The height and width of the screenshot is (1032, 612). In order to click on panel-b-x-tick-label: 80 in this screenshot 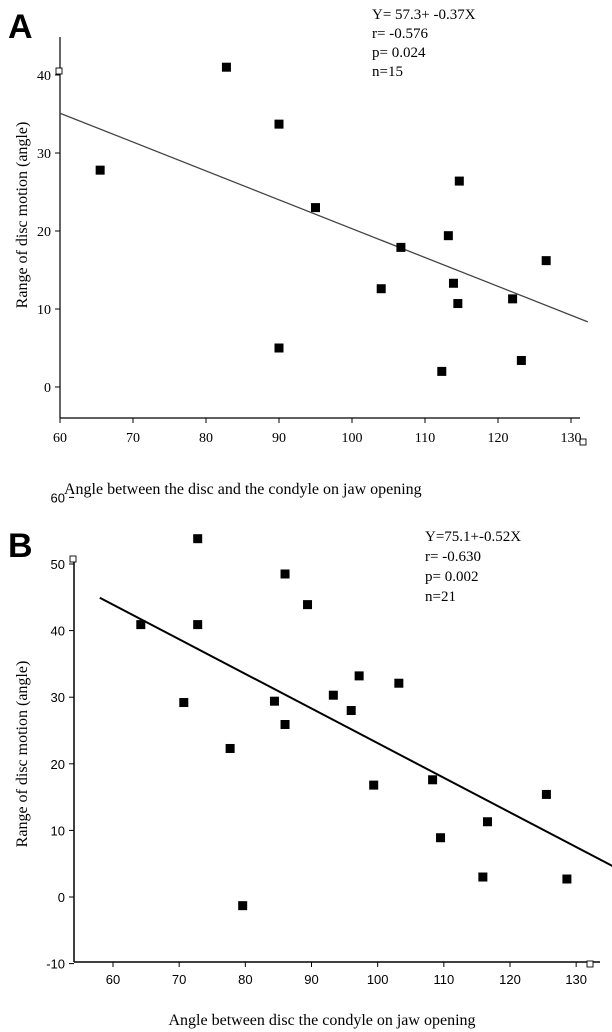, I will do `click(245, 979)`.